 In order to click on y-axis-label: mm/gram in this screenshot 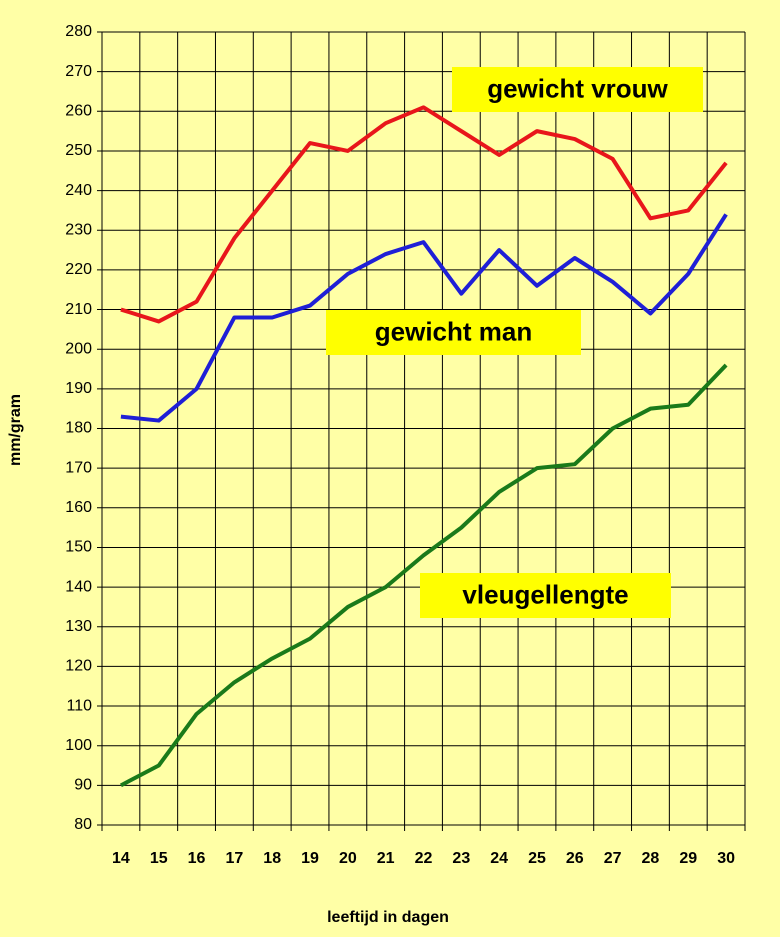, I will do `click(15, 430)`.